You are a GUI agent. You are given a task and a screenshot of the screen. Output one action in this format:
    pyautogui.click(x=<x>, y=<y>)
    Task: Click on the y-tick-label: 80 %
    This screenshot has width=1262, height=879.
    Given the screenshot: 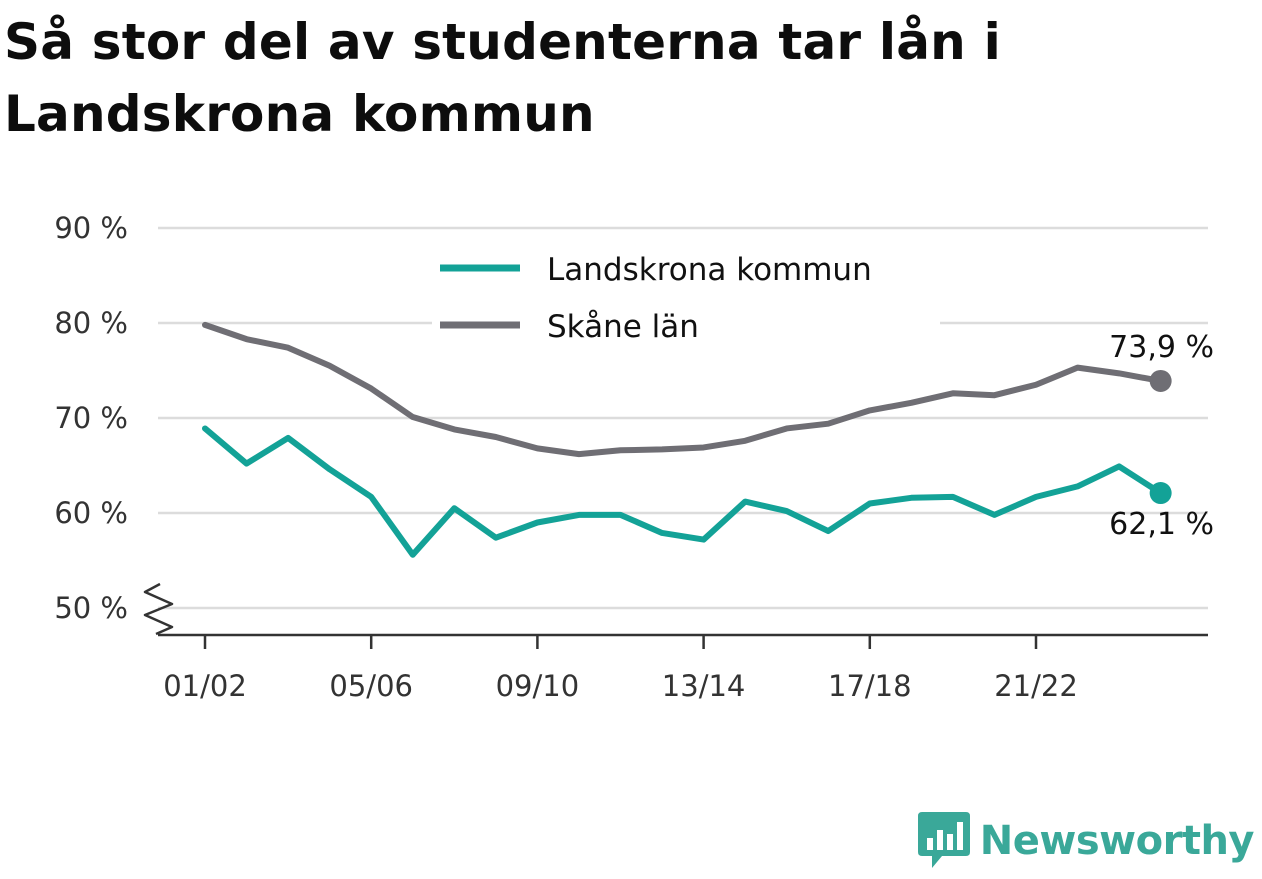 What is the action you would take?
    pyautogui.click(x=91, y=323)
    